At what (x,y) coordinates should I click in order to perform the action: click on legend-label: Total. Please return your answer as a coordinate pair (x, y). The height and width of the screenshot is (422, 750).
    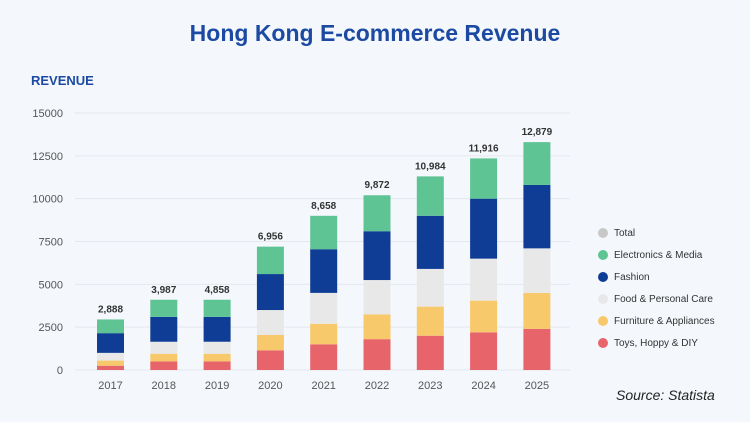
    Looking at the image, I should click on (625, 233).